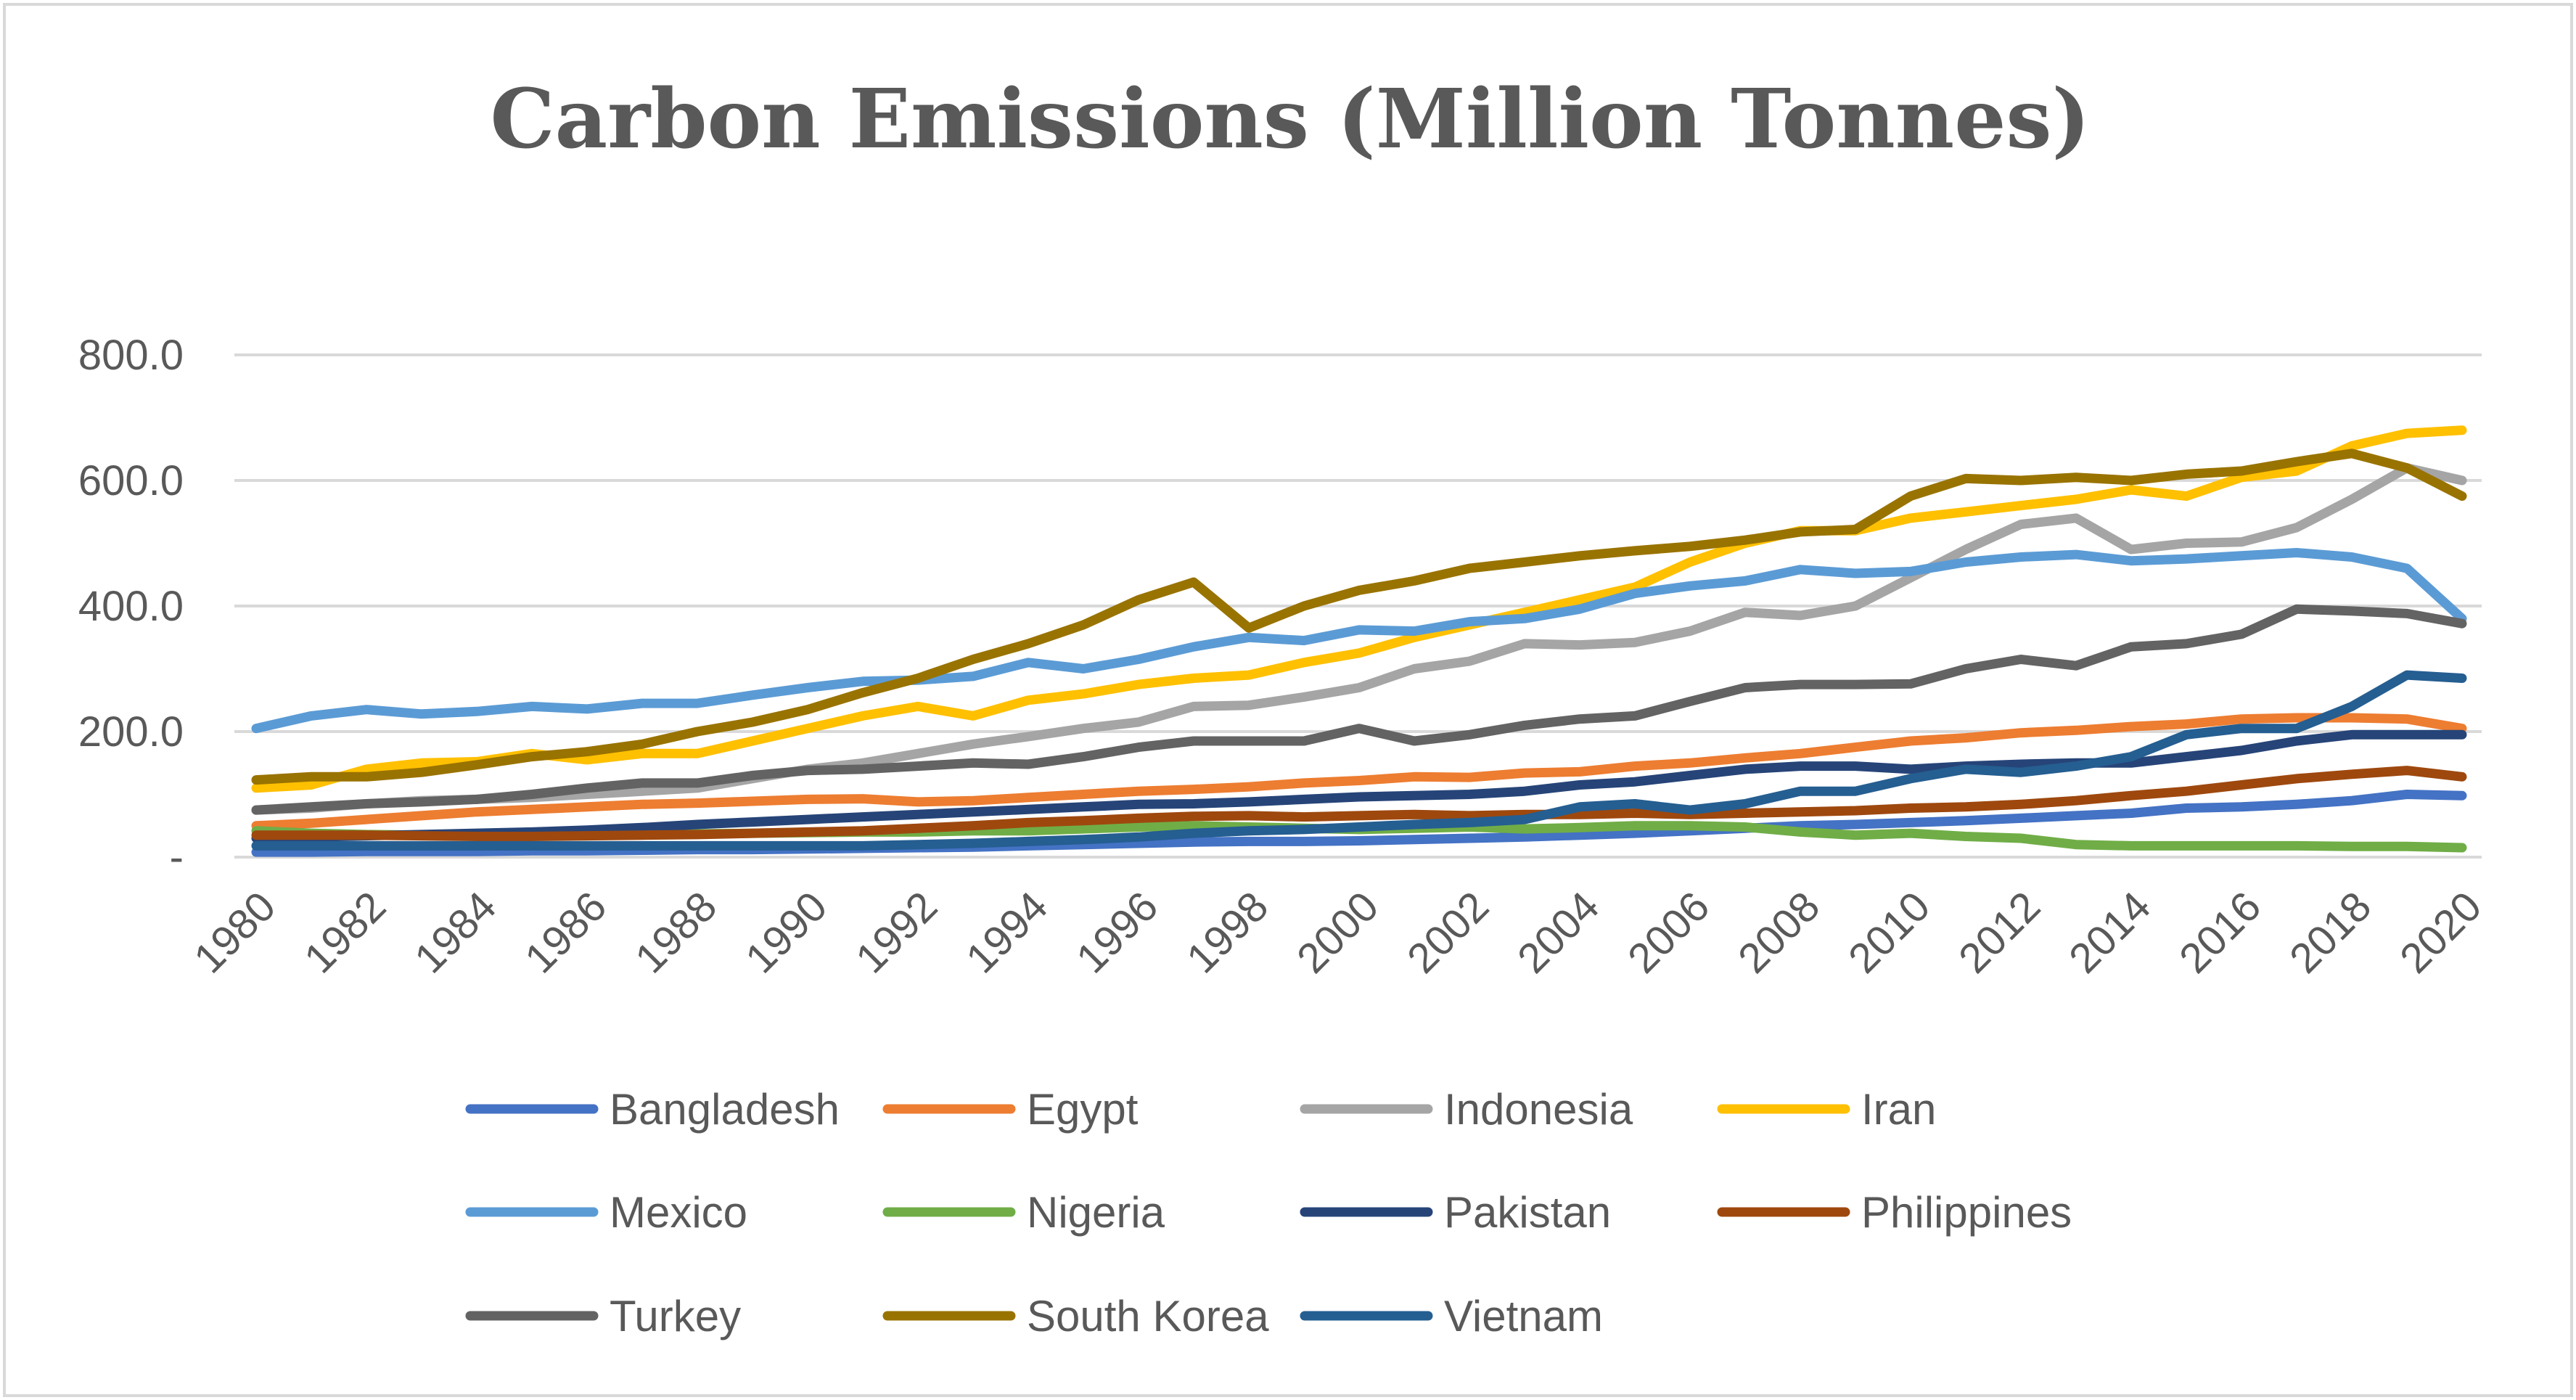  I want to click on y-tick-label: 600.0, so click(131, 480).